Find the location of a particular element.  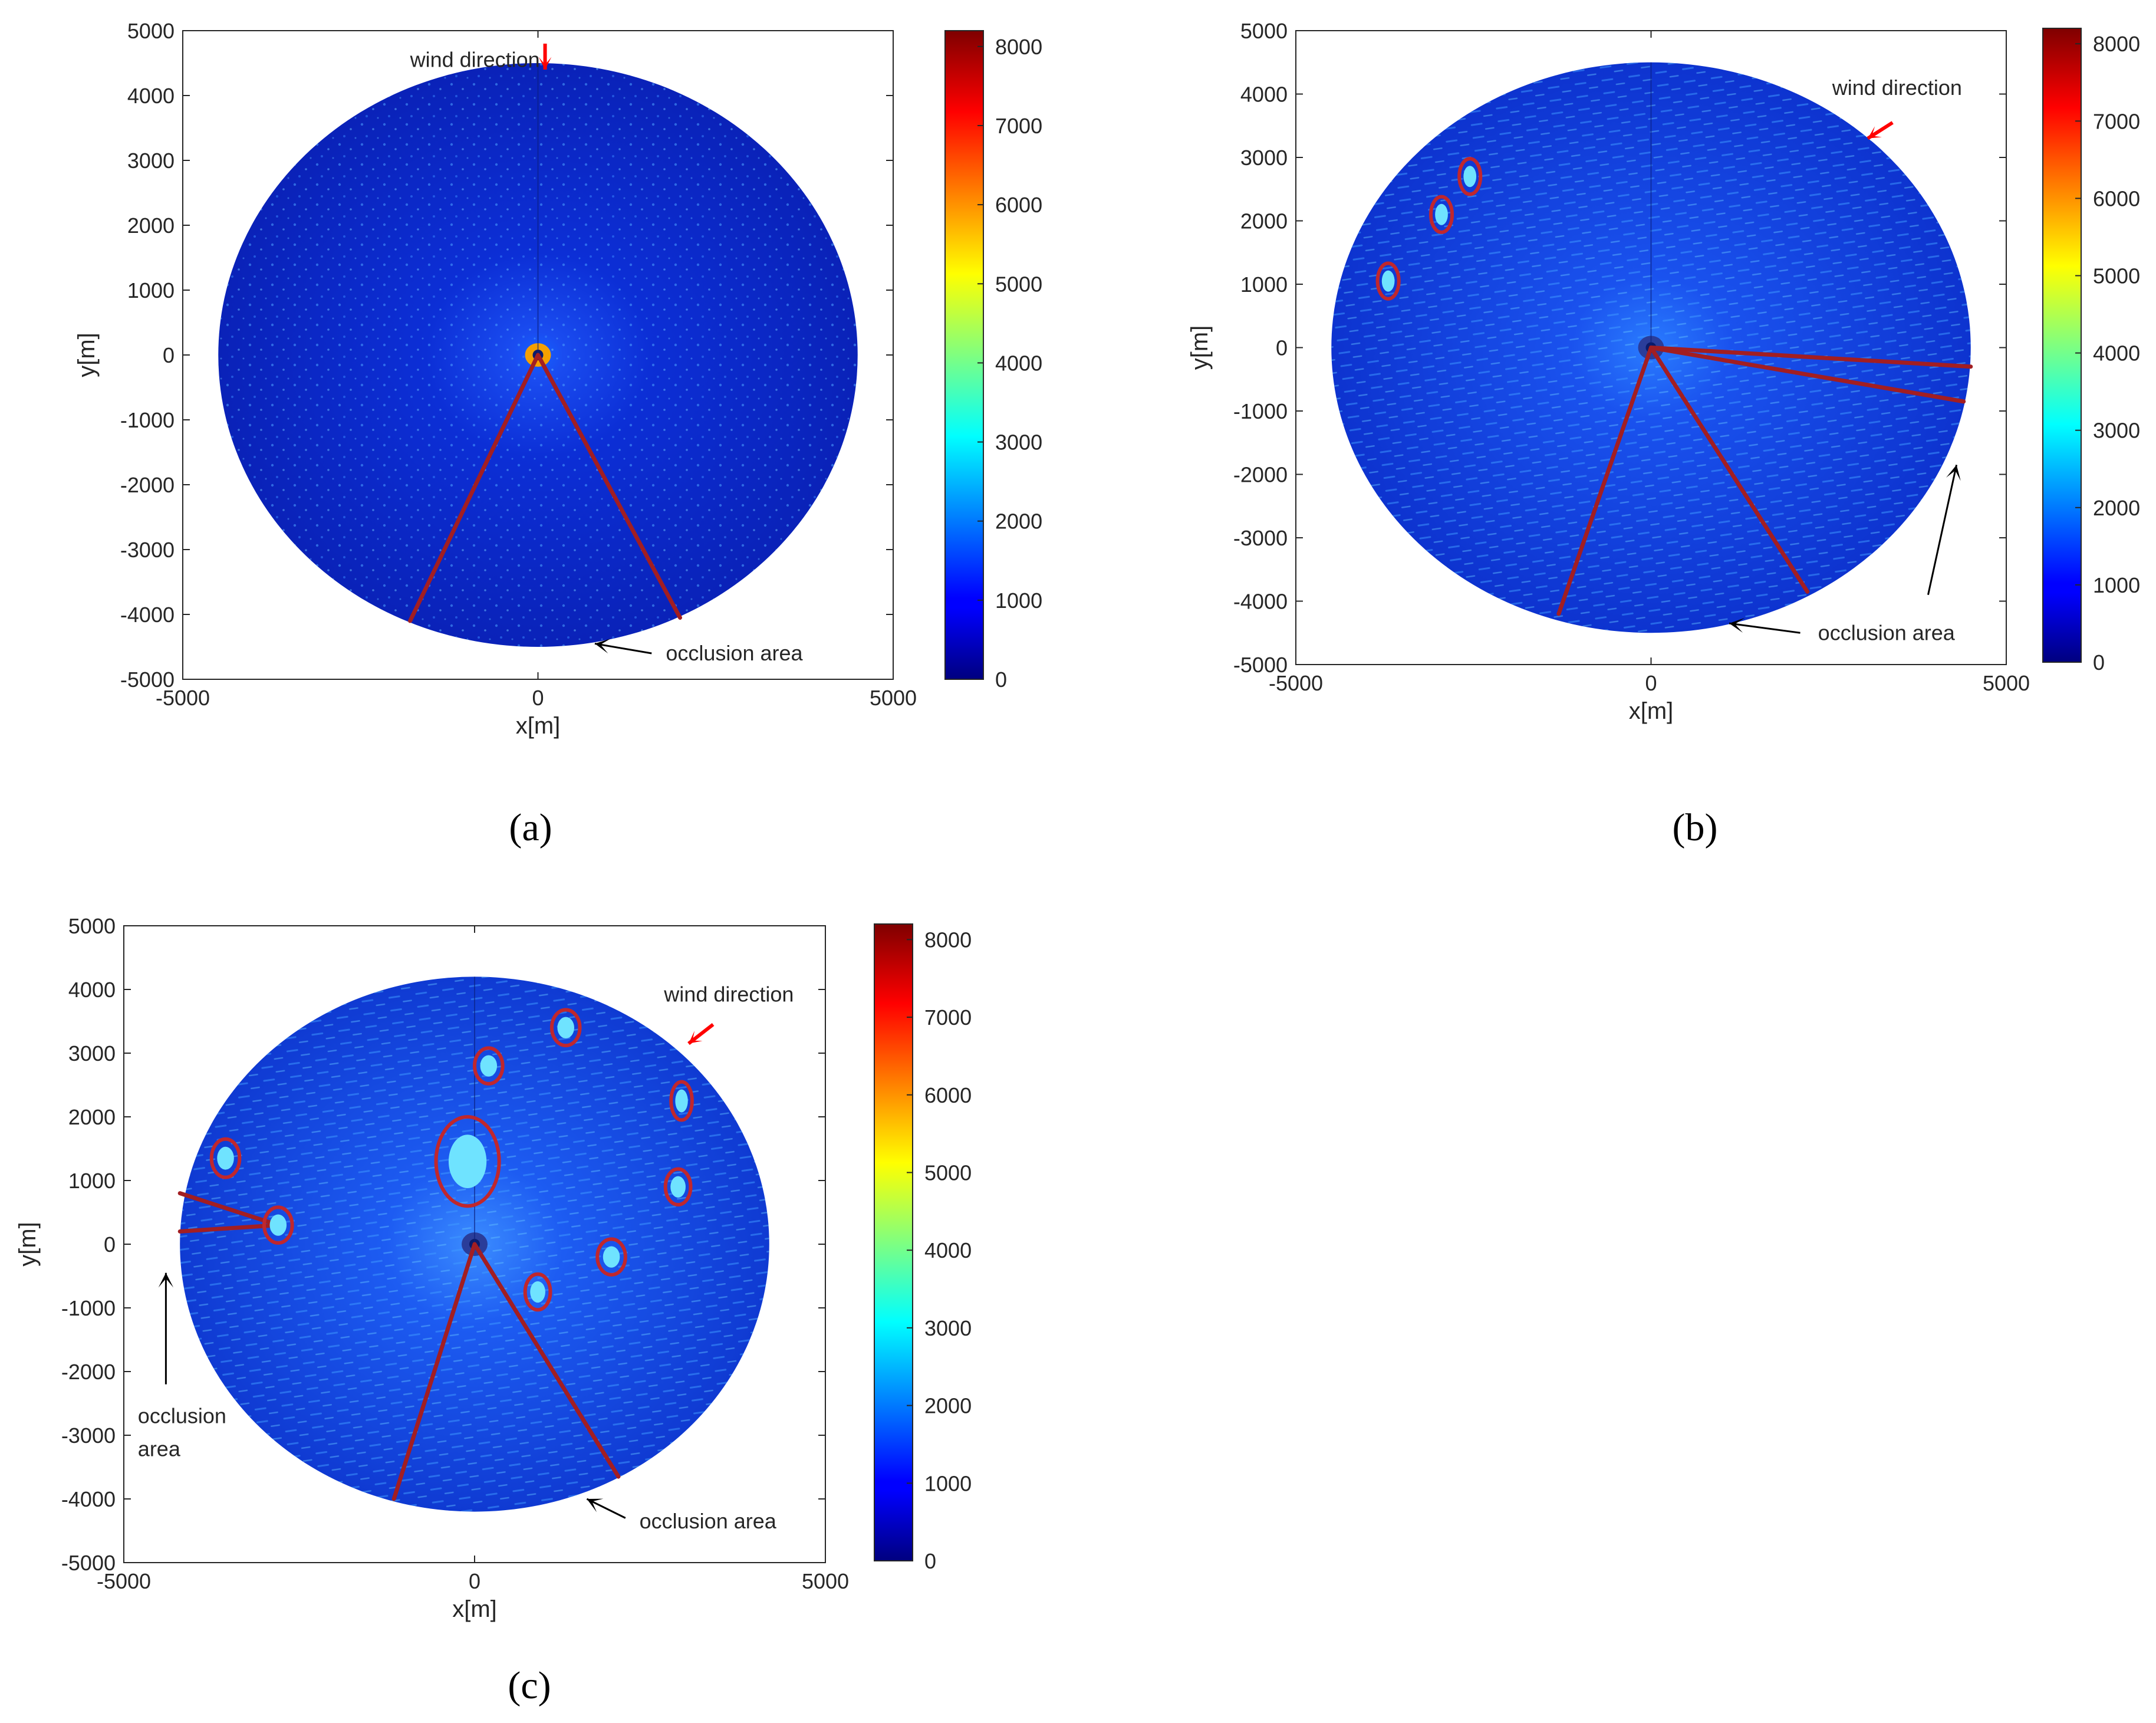

y-tick-label: -4000 is located at coordinates (1261, 602).